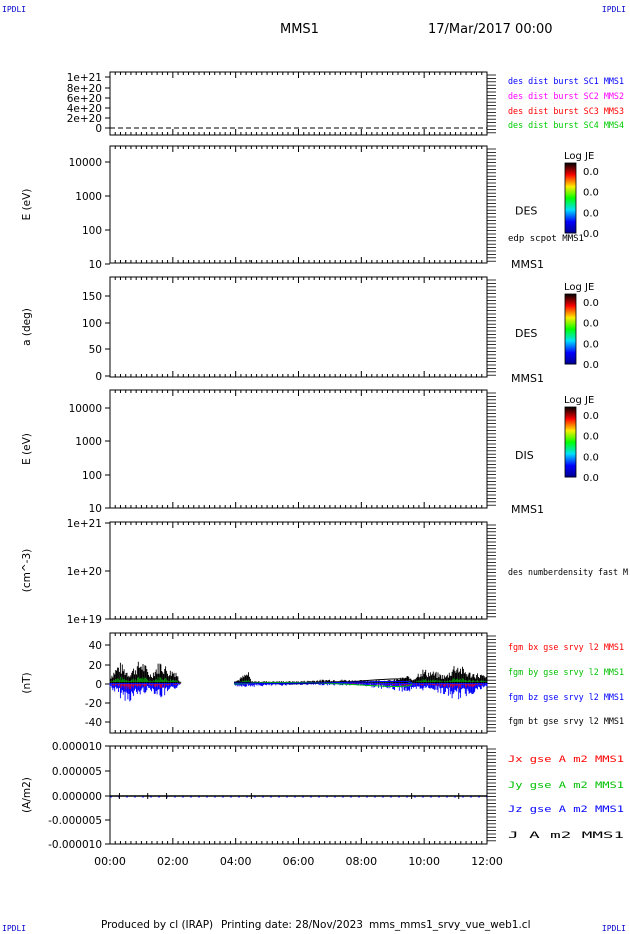 This screenshot has width=630, height=934. Describe the element at coordinates (566, 82) in the screenshot. I see `legend-label-dist: des dist burst SC1 MMS1` at that location.